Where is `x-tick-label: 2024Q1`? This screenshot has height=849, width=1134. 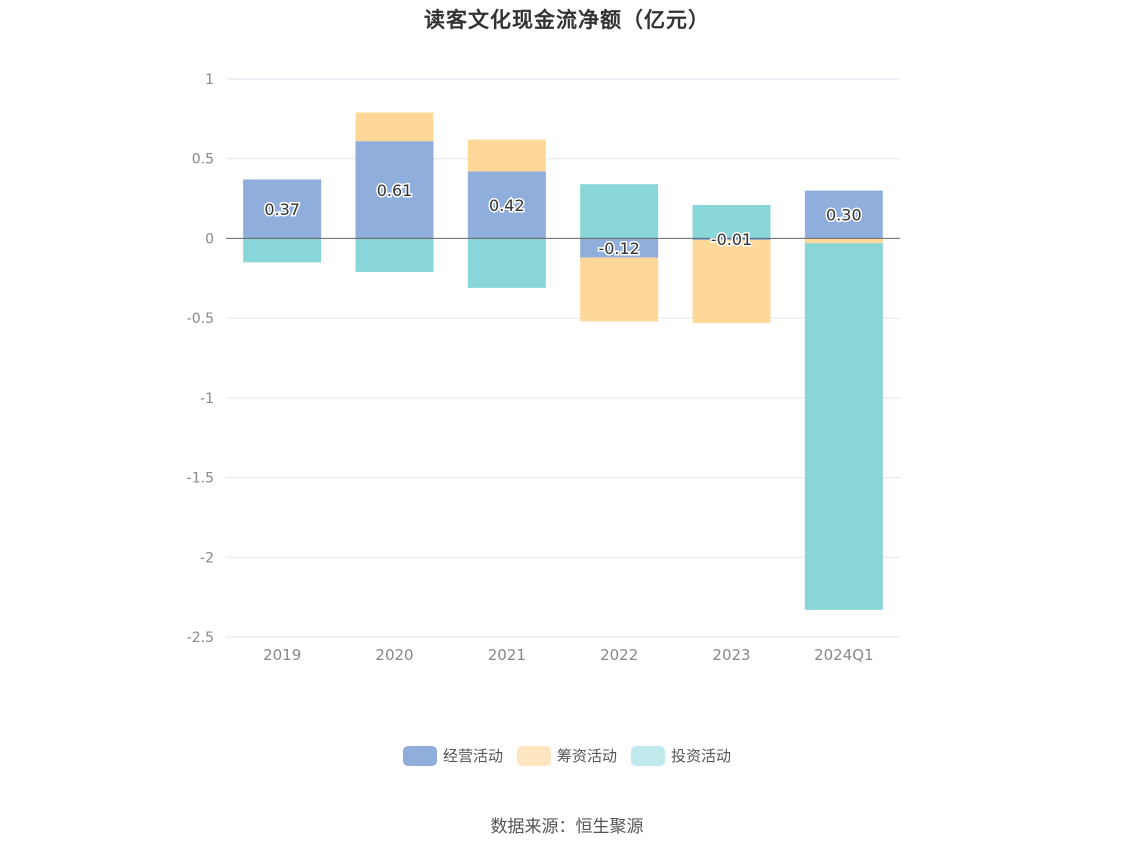 x-tick-label: 2024Q1 is located at coordinates (844, 655).